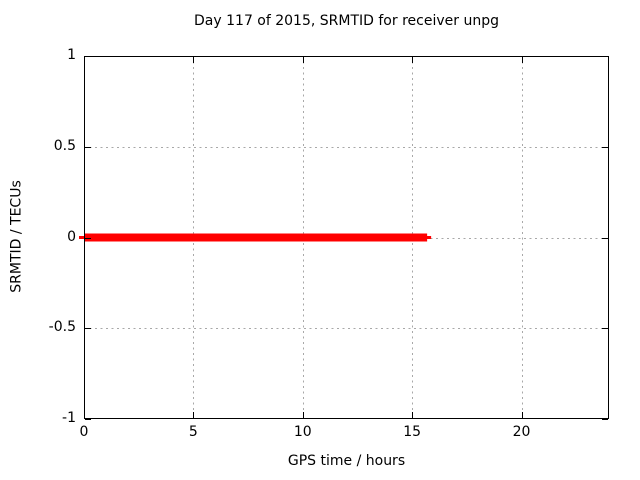  Describe the element at coordinates (71, 55) in the screenshot. I see `y-tick-label: 1` at that location.